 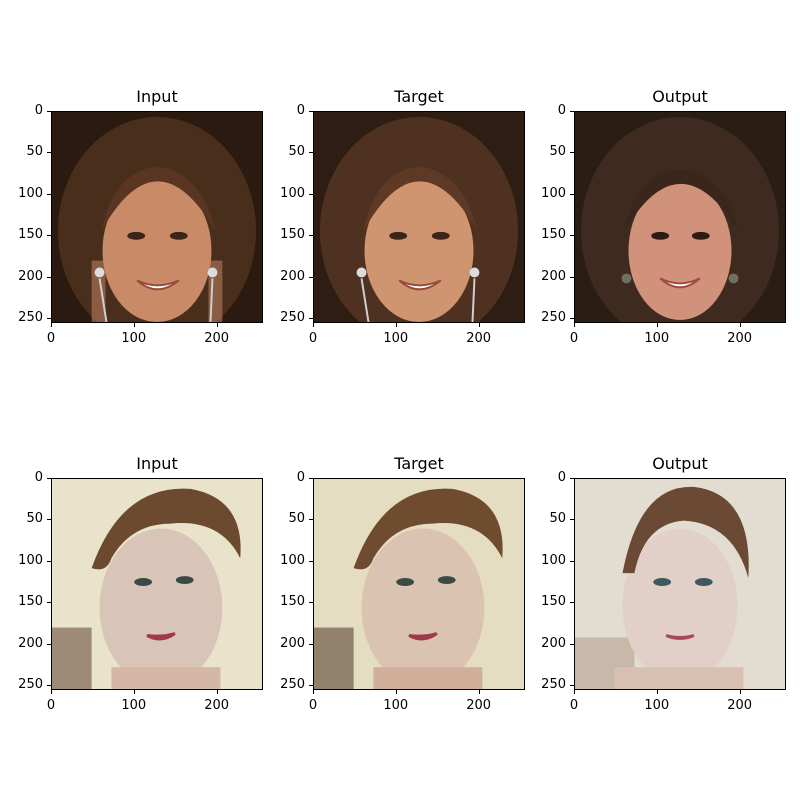 I want to click on panel-row1-target: Target 0 100 200 0 50 100 150 200 250, so click(x=402, y=216).